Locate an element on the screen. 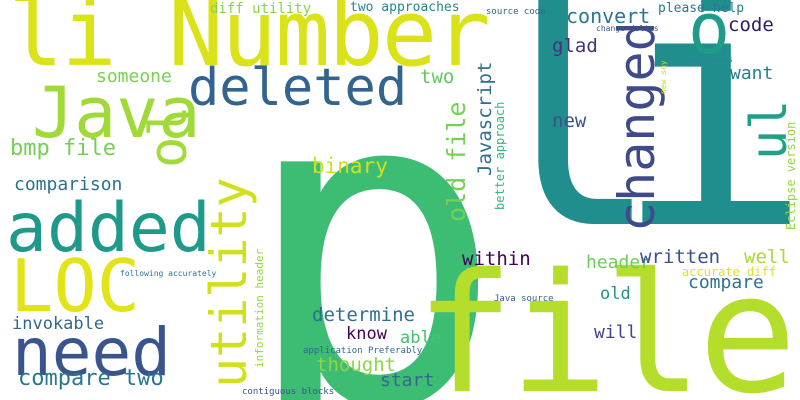  word-within: within is located at coordinates (496, 259).